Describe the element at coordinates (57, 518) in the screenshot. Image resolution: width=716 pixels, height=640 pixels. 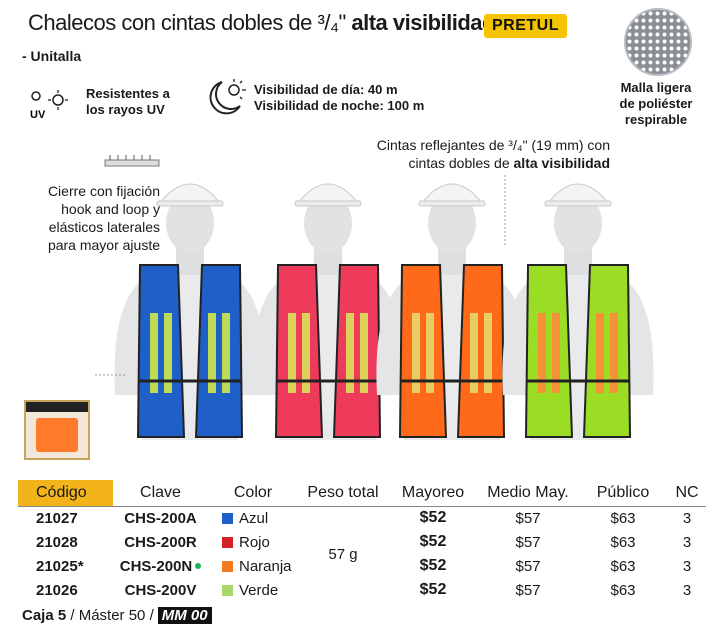
I see `cell-code: 21027` at that location.